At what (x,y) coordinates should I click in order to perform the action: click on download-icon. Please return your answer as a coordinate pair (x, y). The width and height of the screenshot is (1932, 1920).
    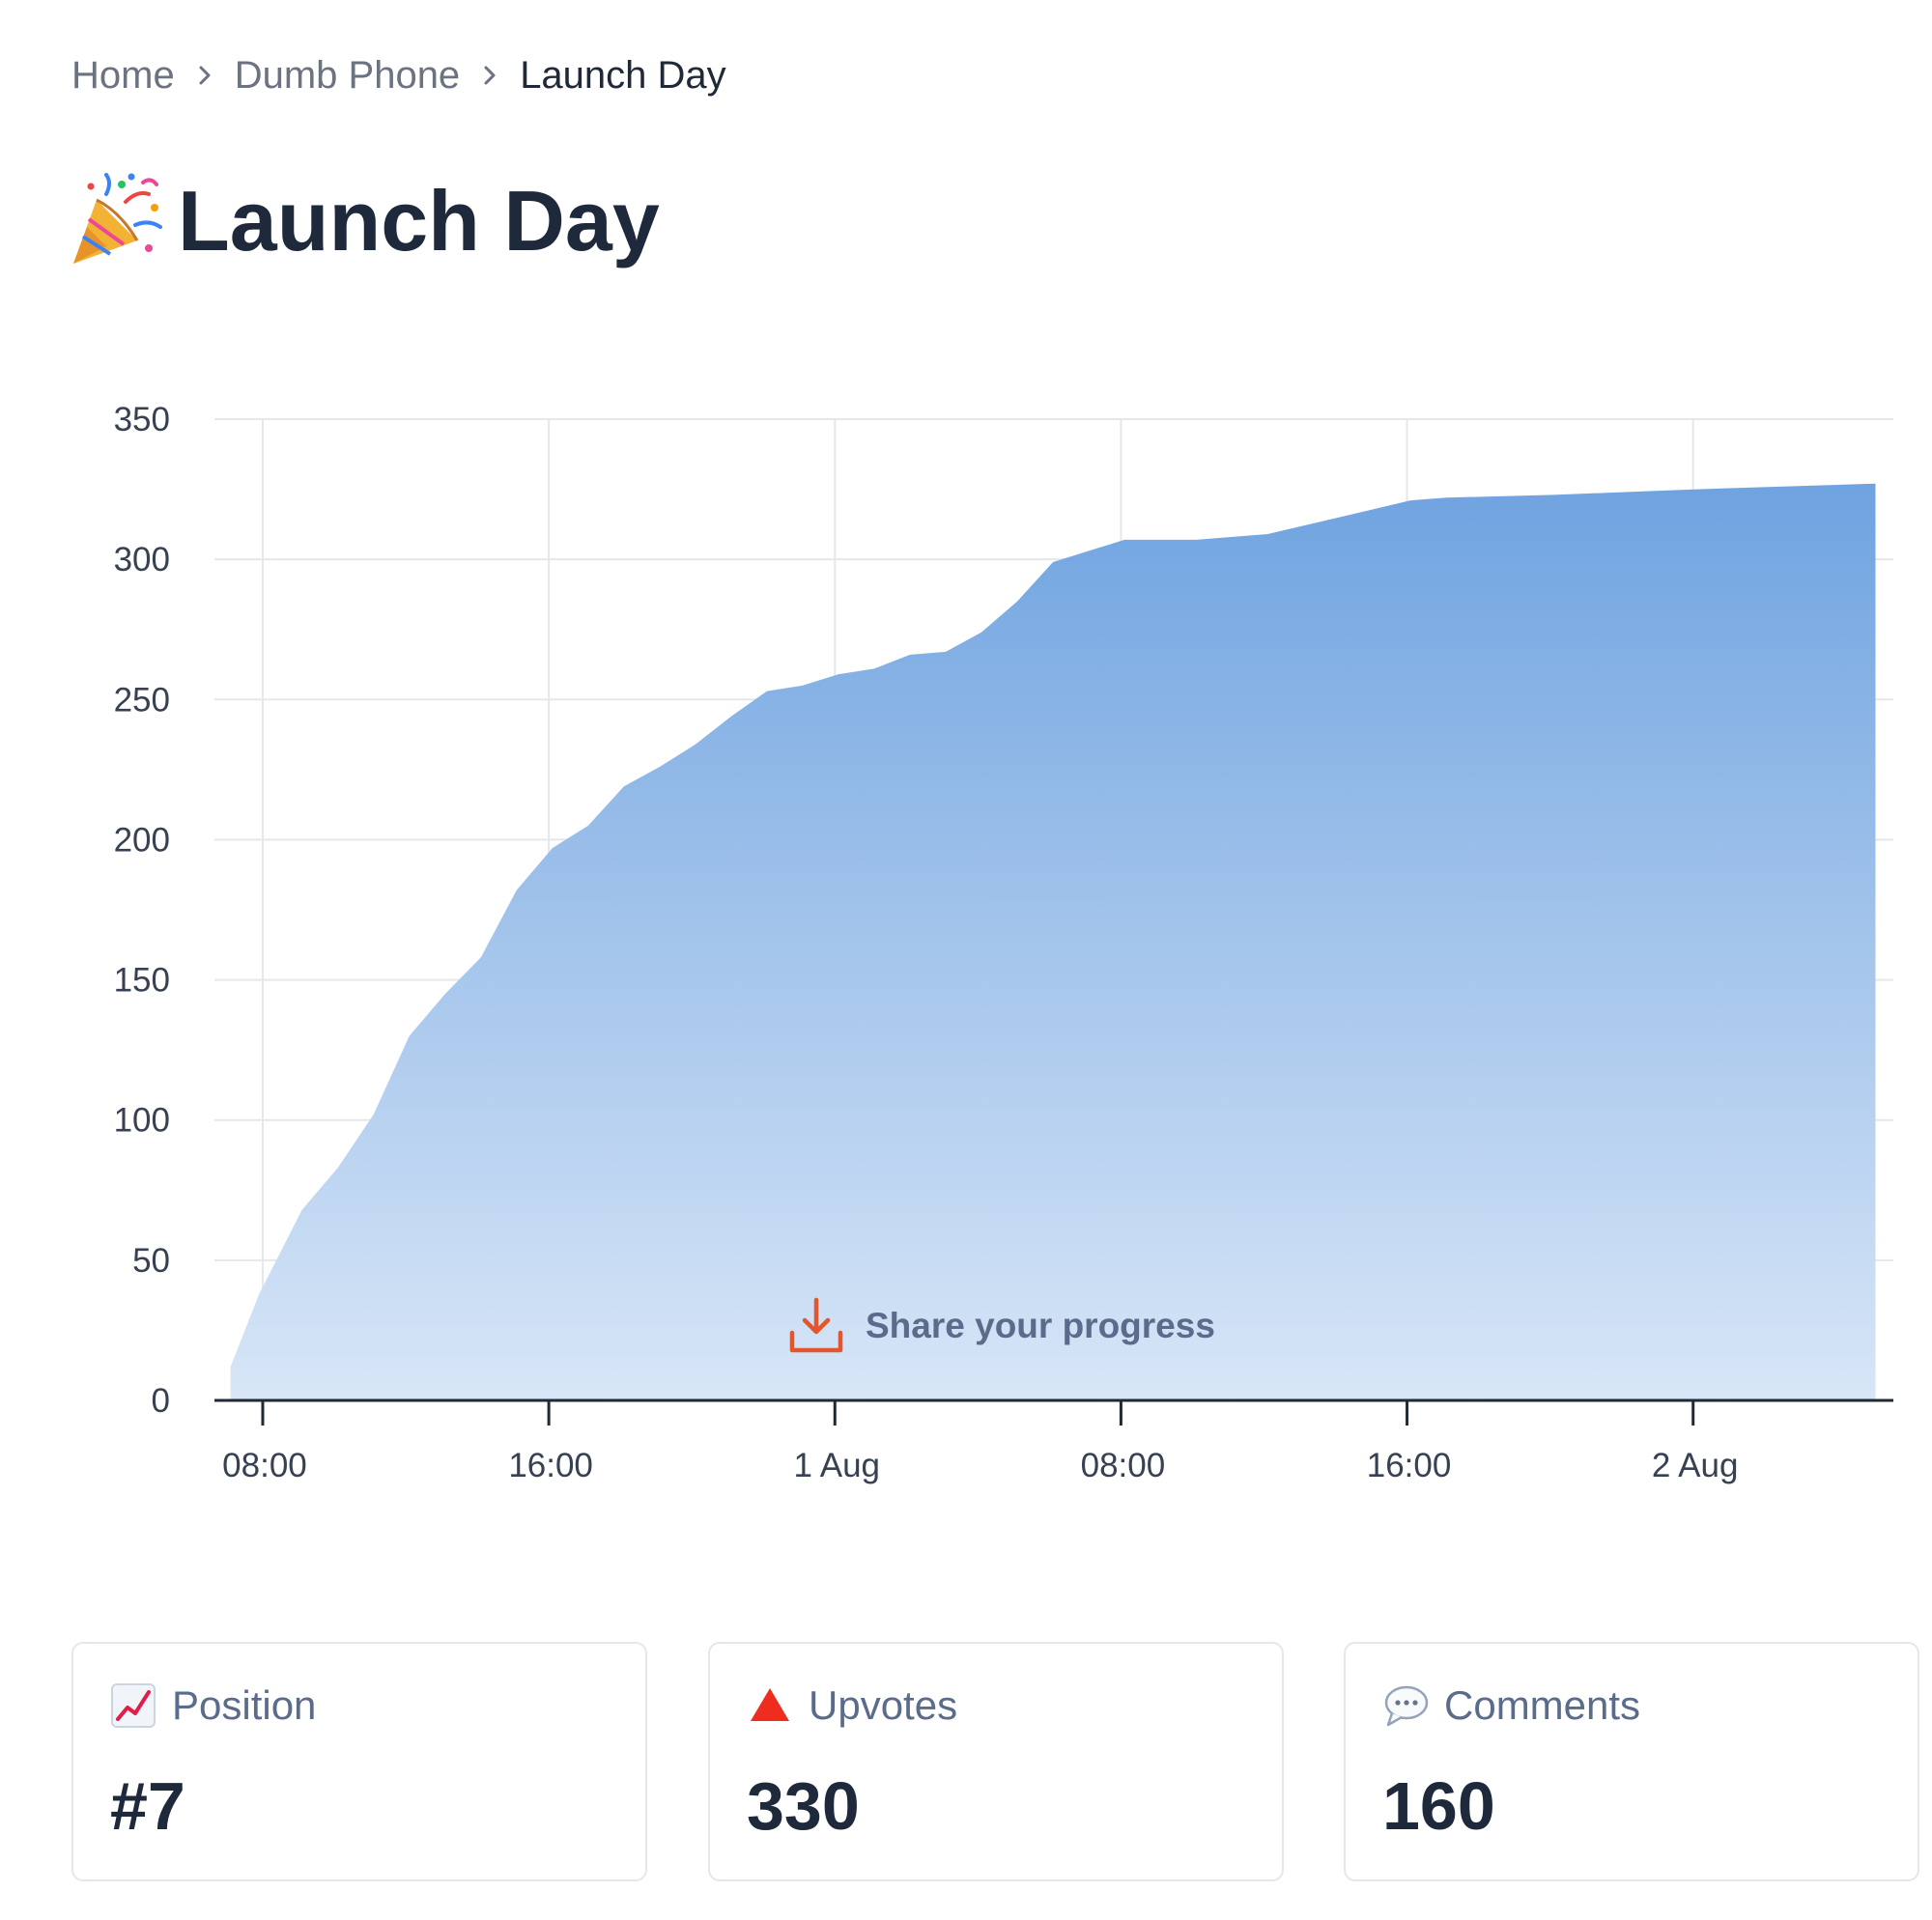
    Looking at the image, I should click on (816, 1326).